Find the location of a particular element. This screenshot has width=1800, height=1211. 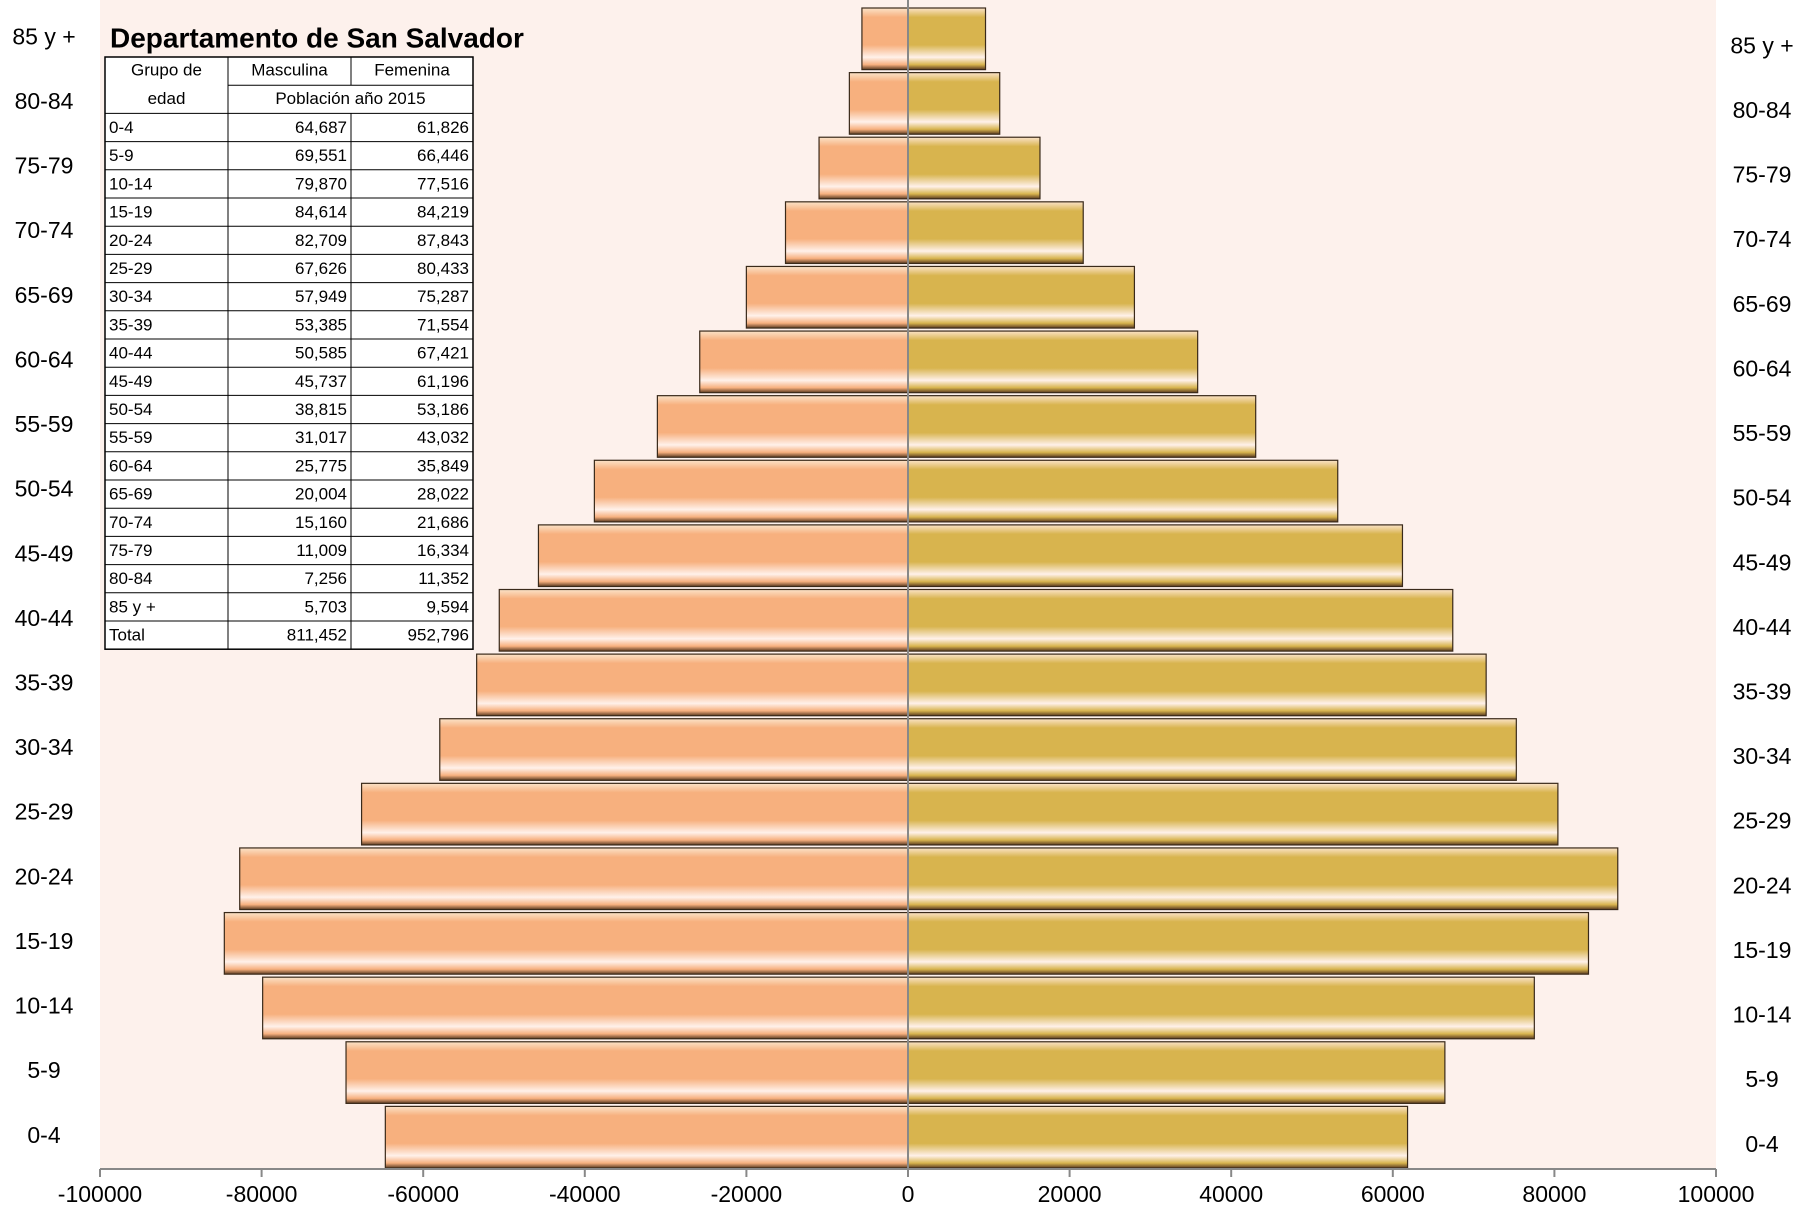

y-tick-label-left: 70-74 is located at coordinates (44, 230).